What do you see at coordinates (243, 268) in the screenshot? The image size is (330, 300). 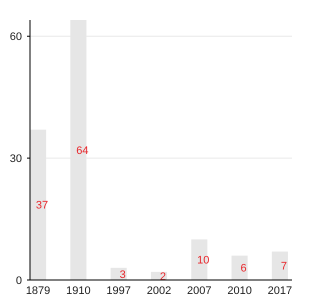 I see `data-label: 6` at bounding box center [243, 268].